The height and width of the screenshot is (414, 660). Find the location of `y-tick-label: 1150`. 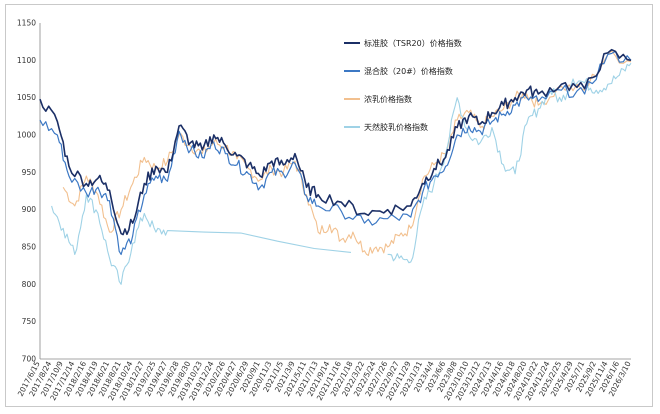

y-tick-label: 1150 is located at coordinates (26, 23).